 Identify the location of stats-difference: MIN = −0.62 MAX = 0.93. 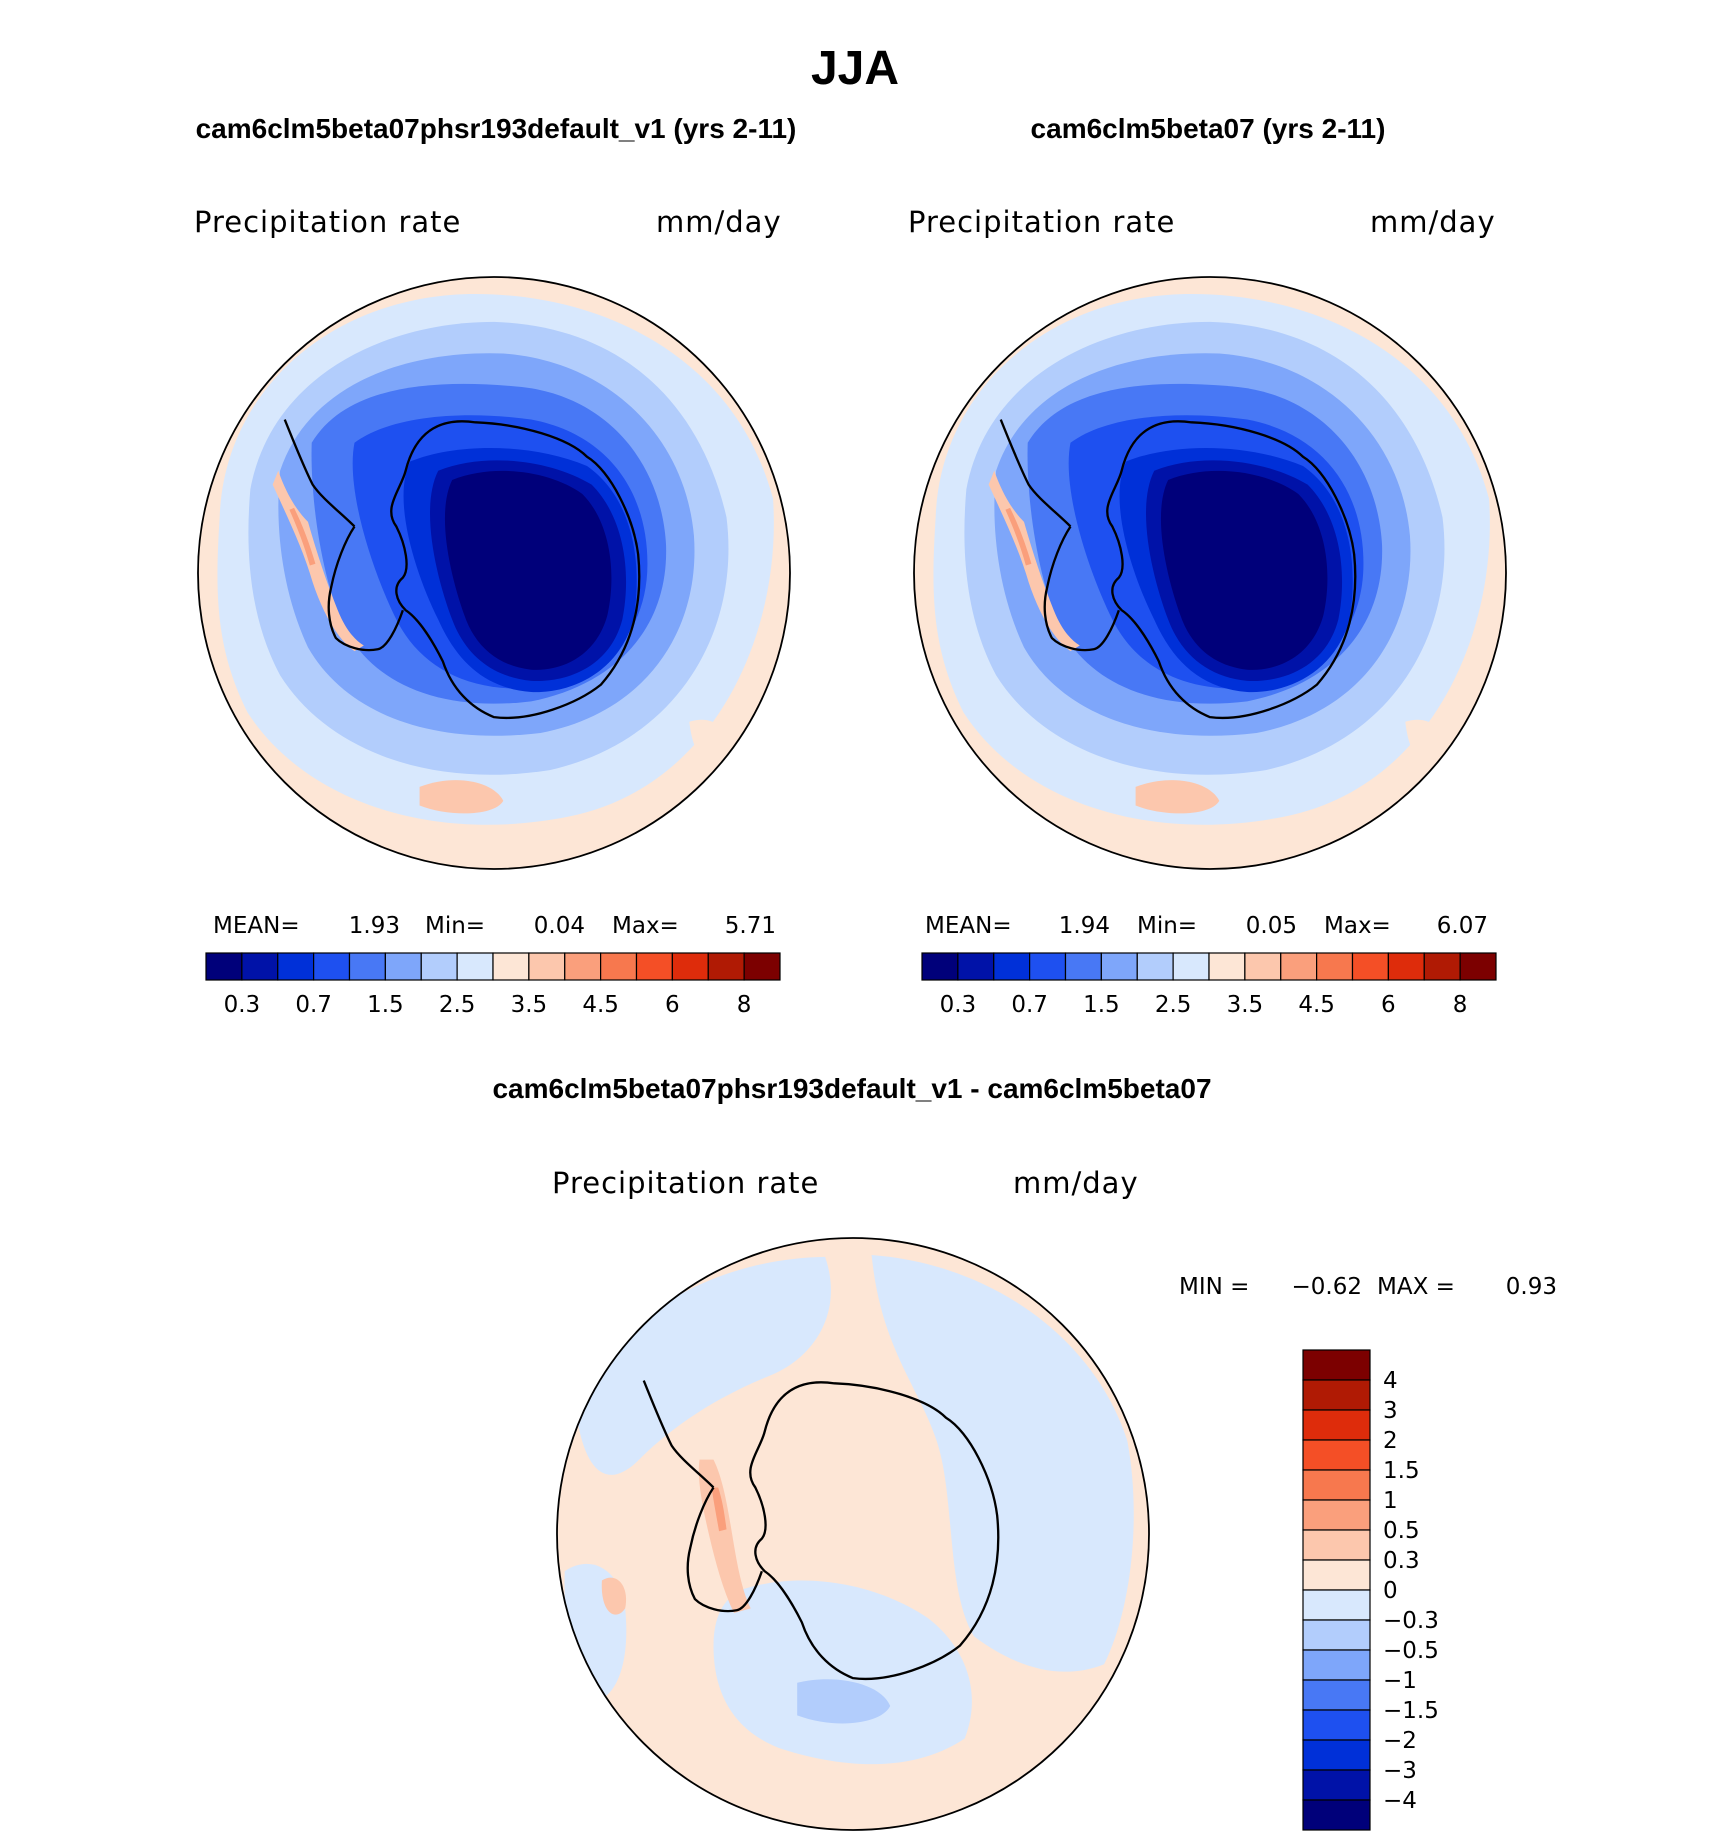
(1368, 1287).